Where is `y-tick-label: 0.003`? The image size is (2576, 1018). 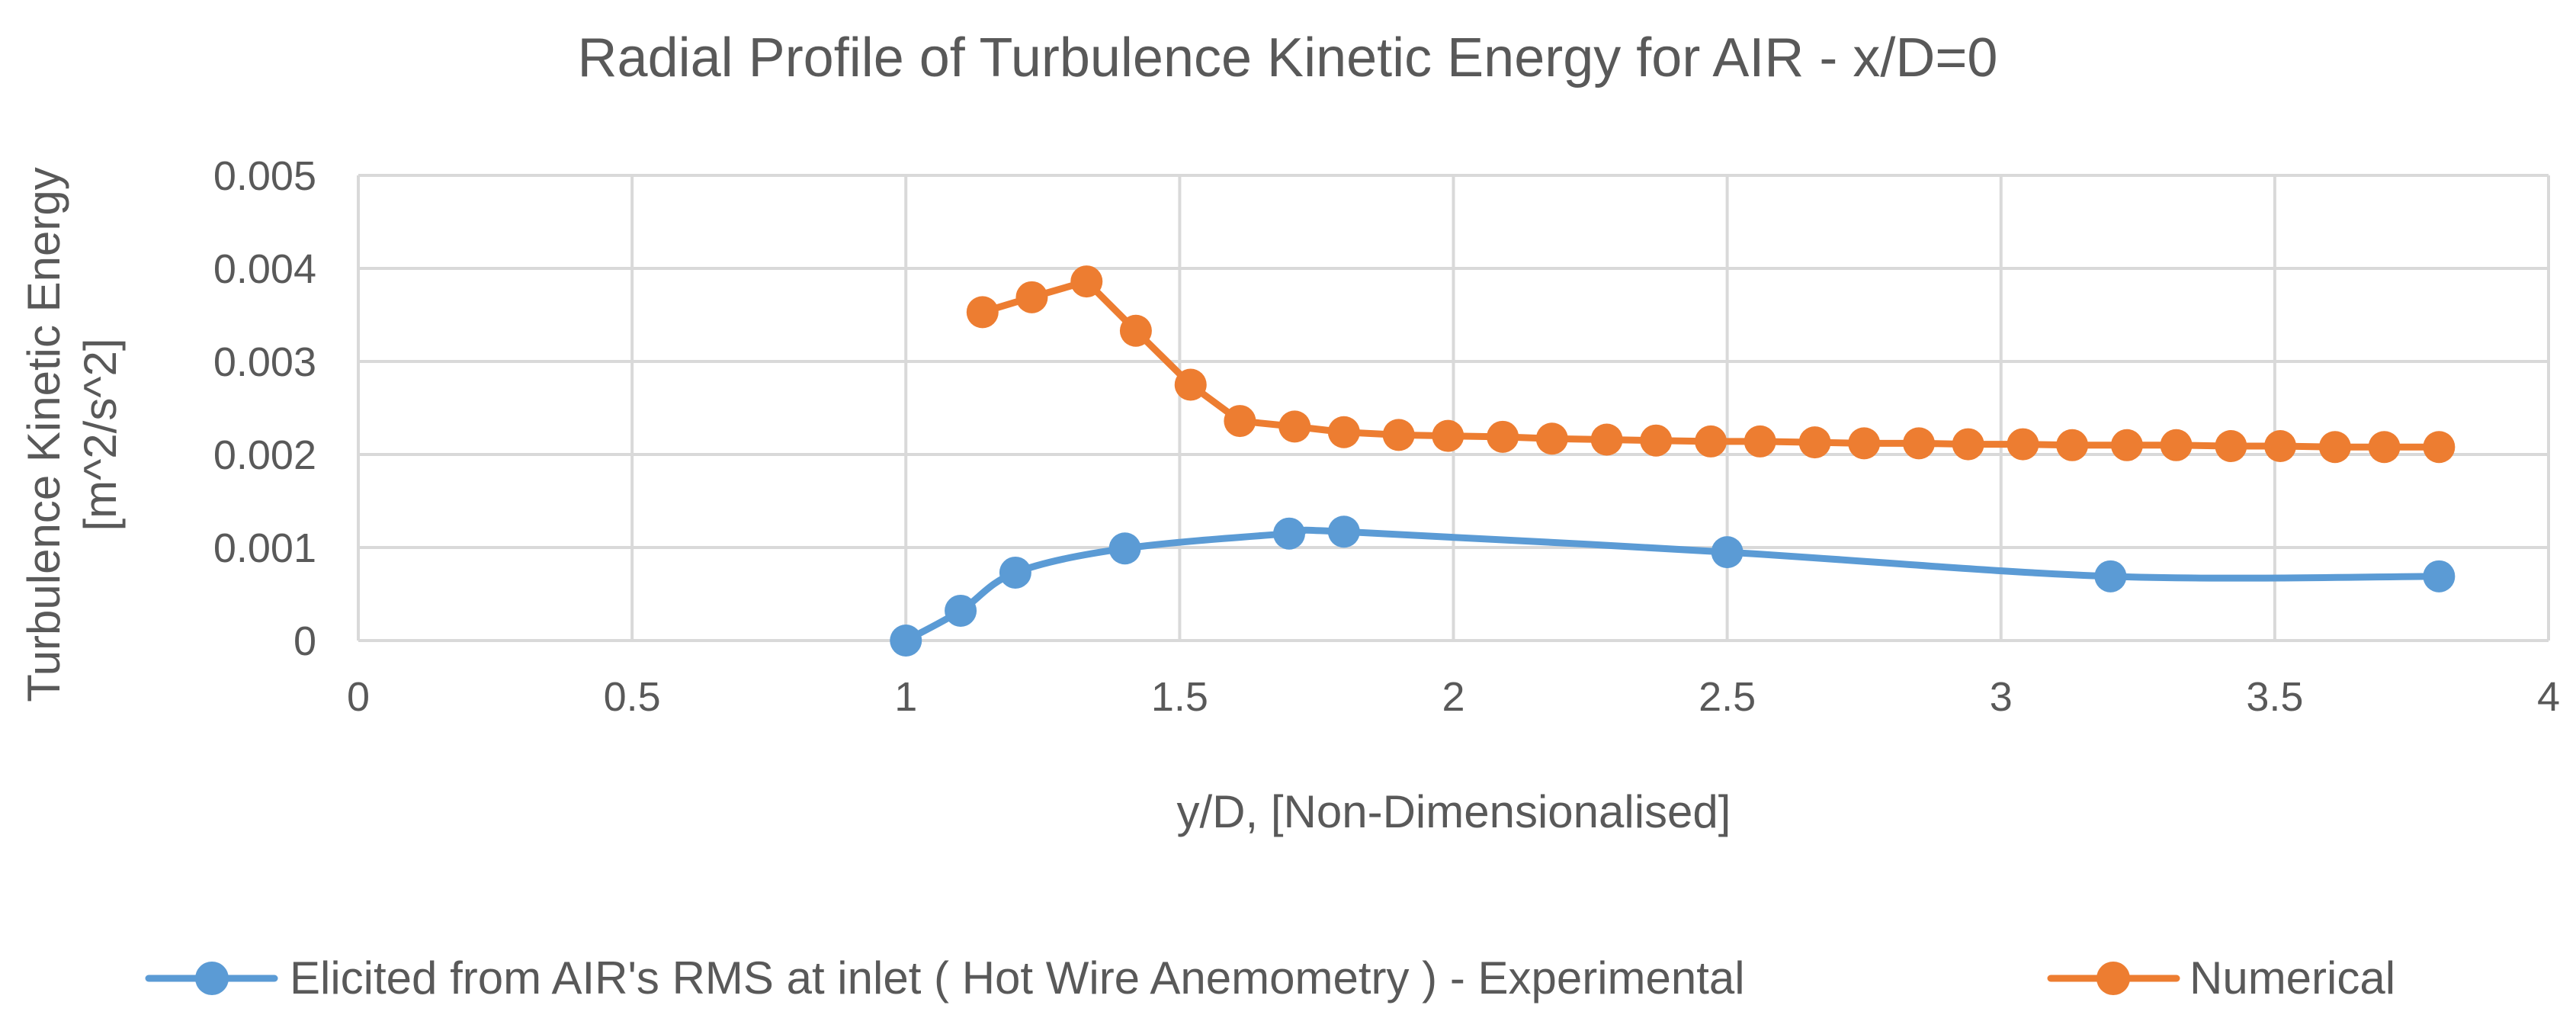 y-tick-label: 0.003 is located at coordinates (264, 362).